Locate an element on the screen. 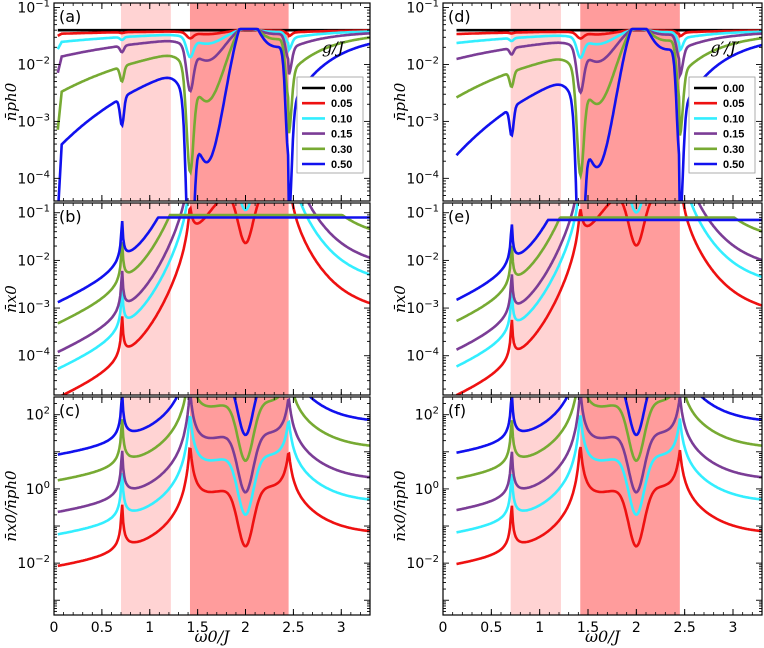 This screenshot has height=648, width=764. band-dark-f is located at coordinates (630, 506).